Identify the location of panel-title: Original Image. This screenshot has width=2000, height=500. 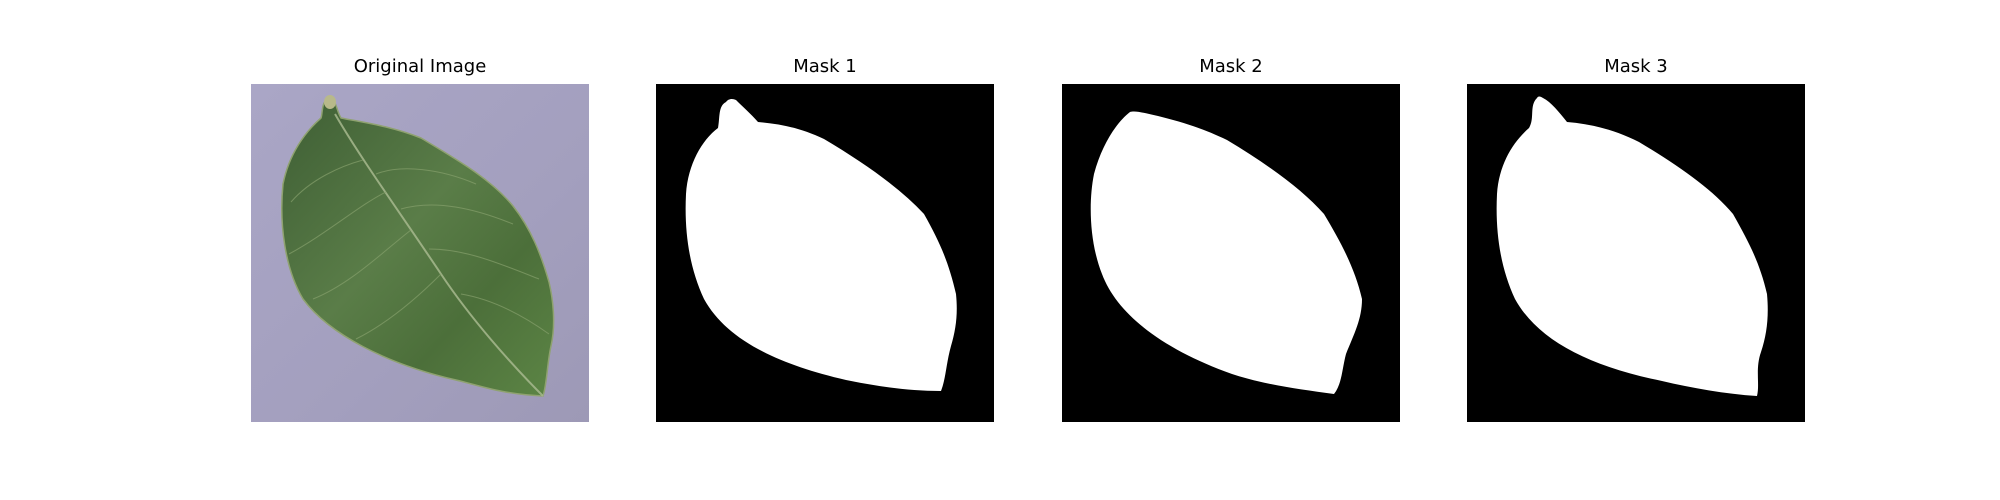
(420, 66).